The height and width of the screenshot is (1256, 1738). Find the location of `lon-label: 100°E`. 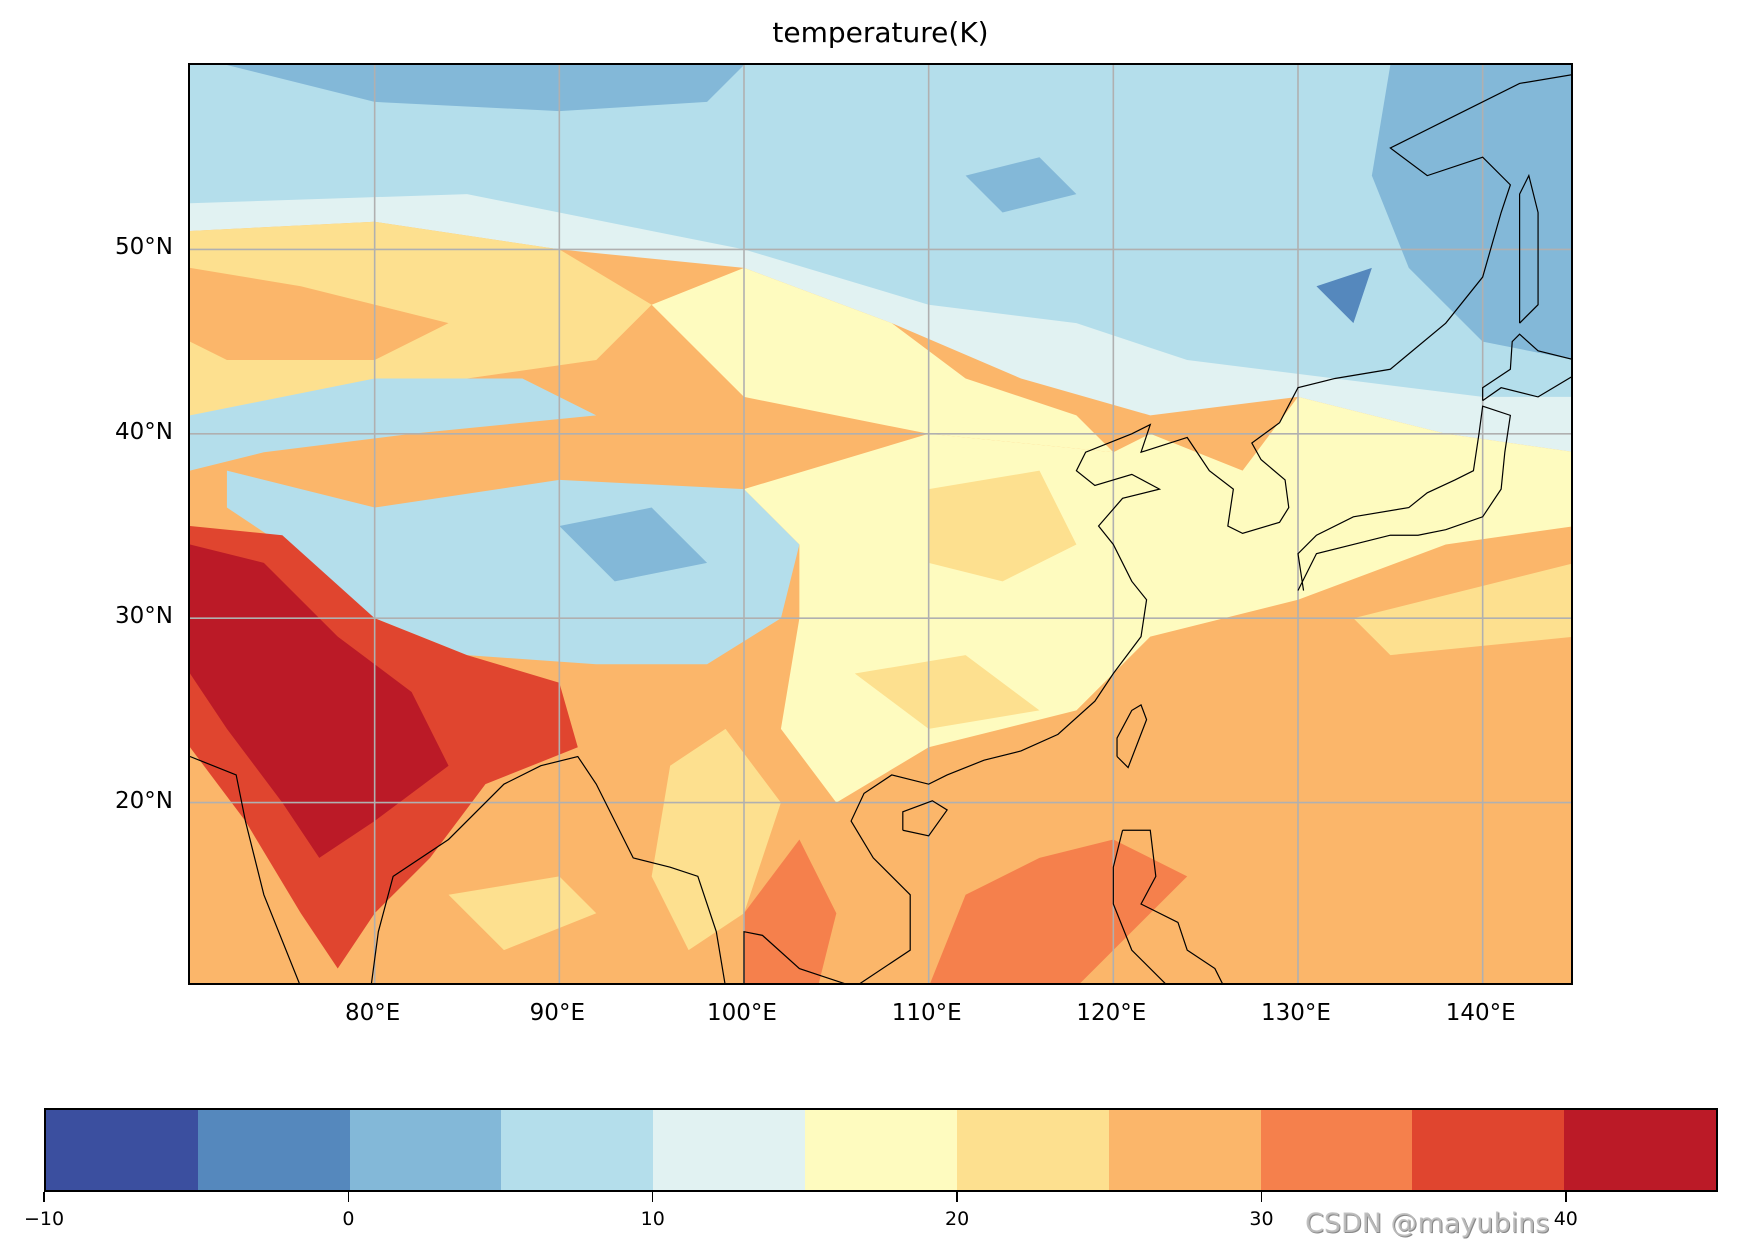

lon-label: 100°E is located at coordinates (742, 1013).